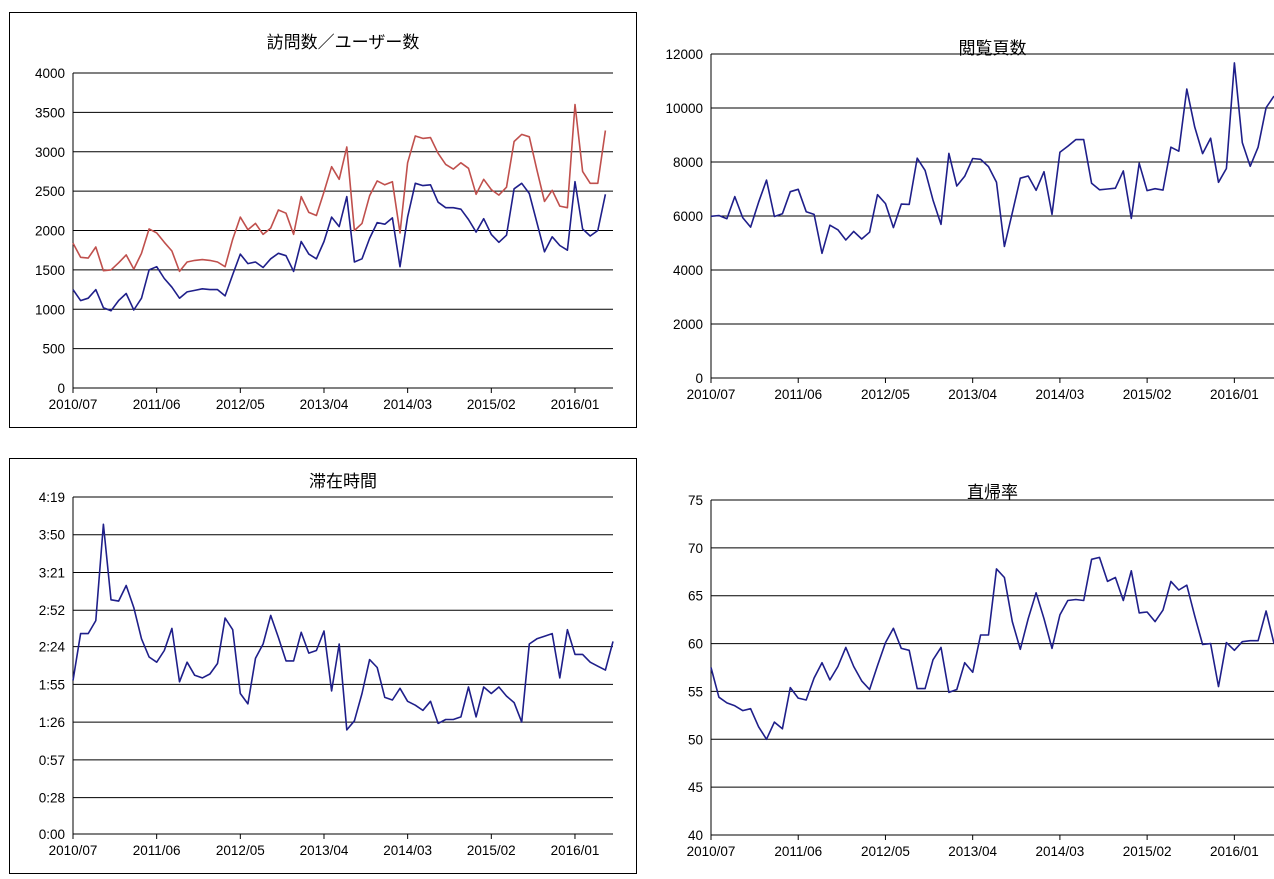 The width and height of the screenshot is (1274, 879). Describe the element at coordinates (52, 722) in the screenshot. I see `y-tick-label: 1:26` at that location.